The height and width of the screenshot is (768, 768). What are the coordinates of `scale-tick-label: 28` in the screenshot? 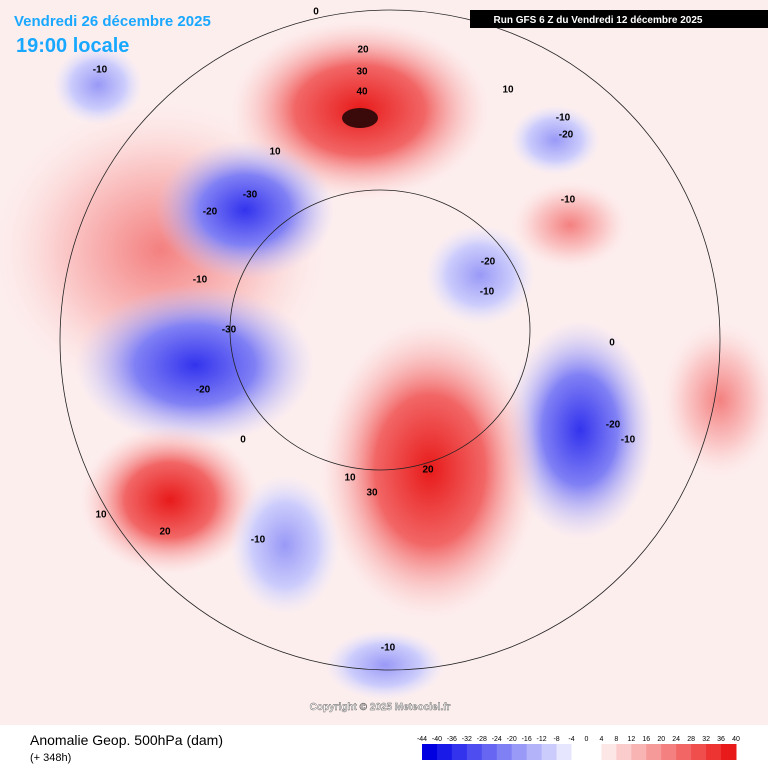 It's located at (691, 739).